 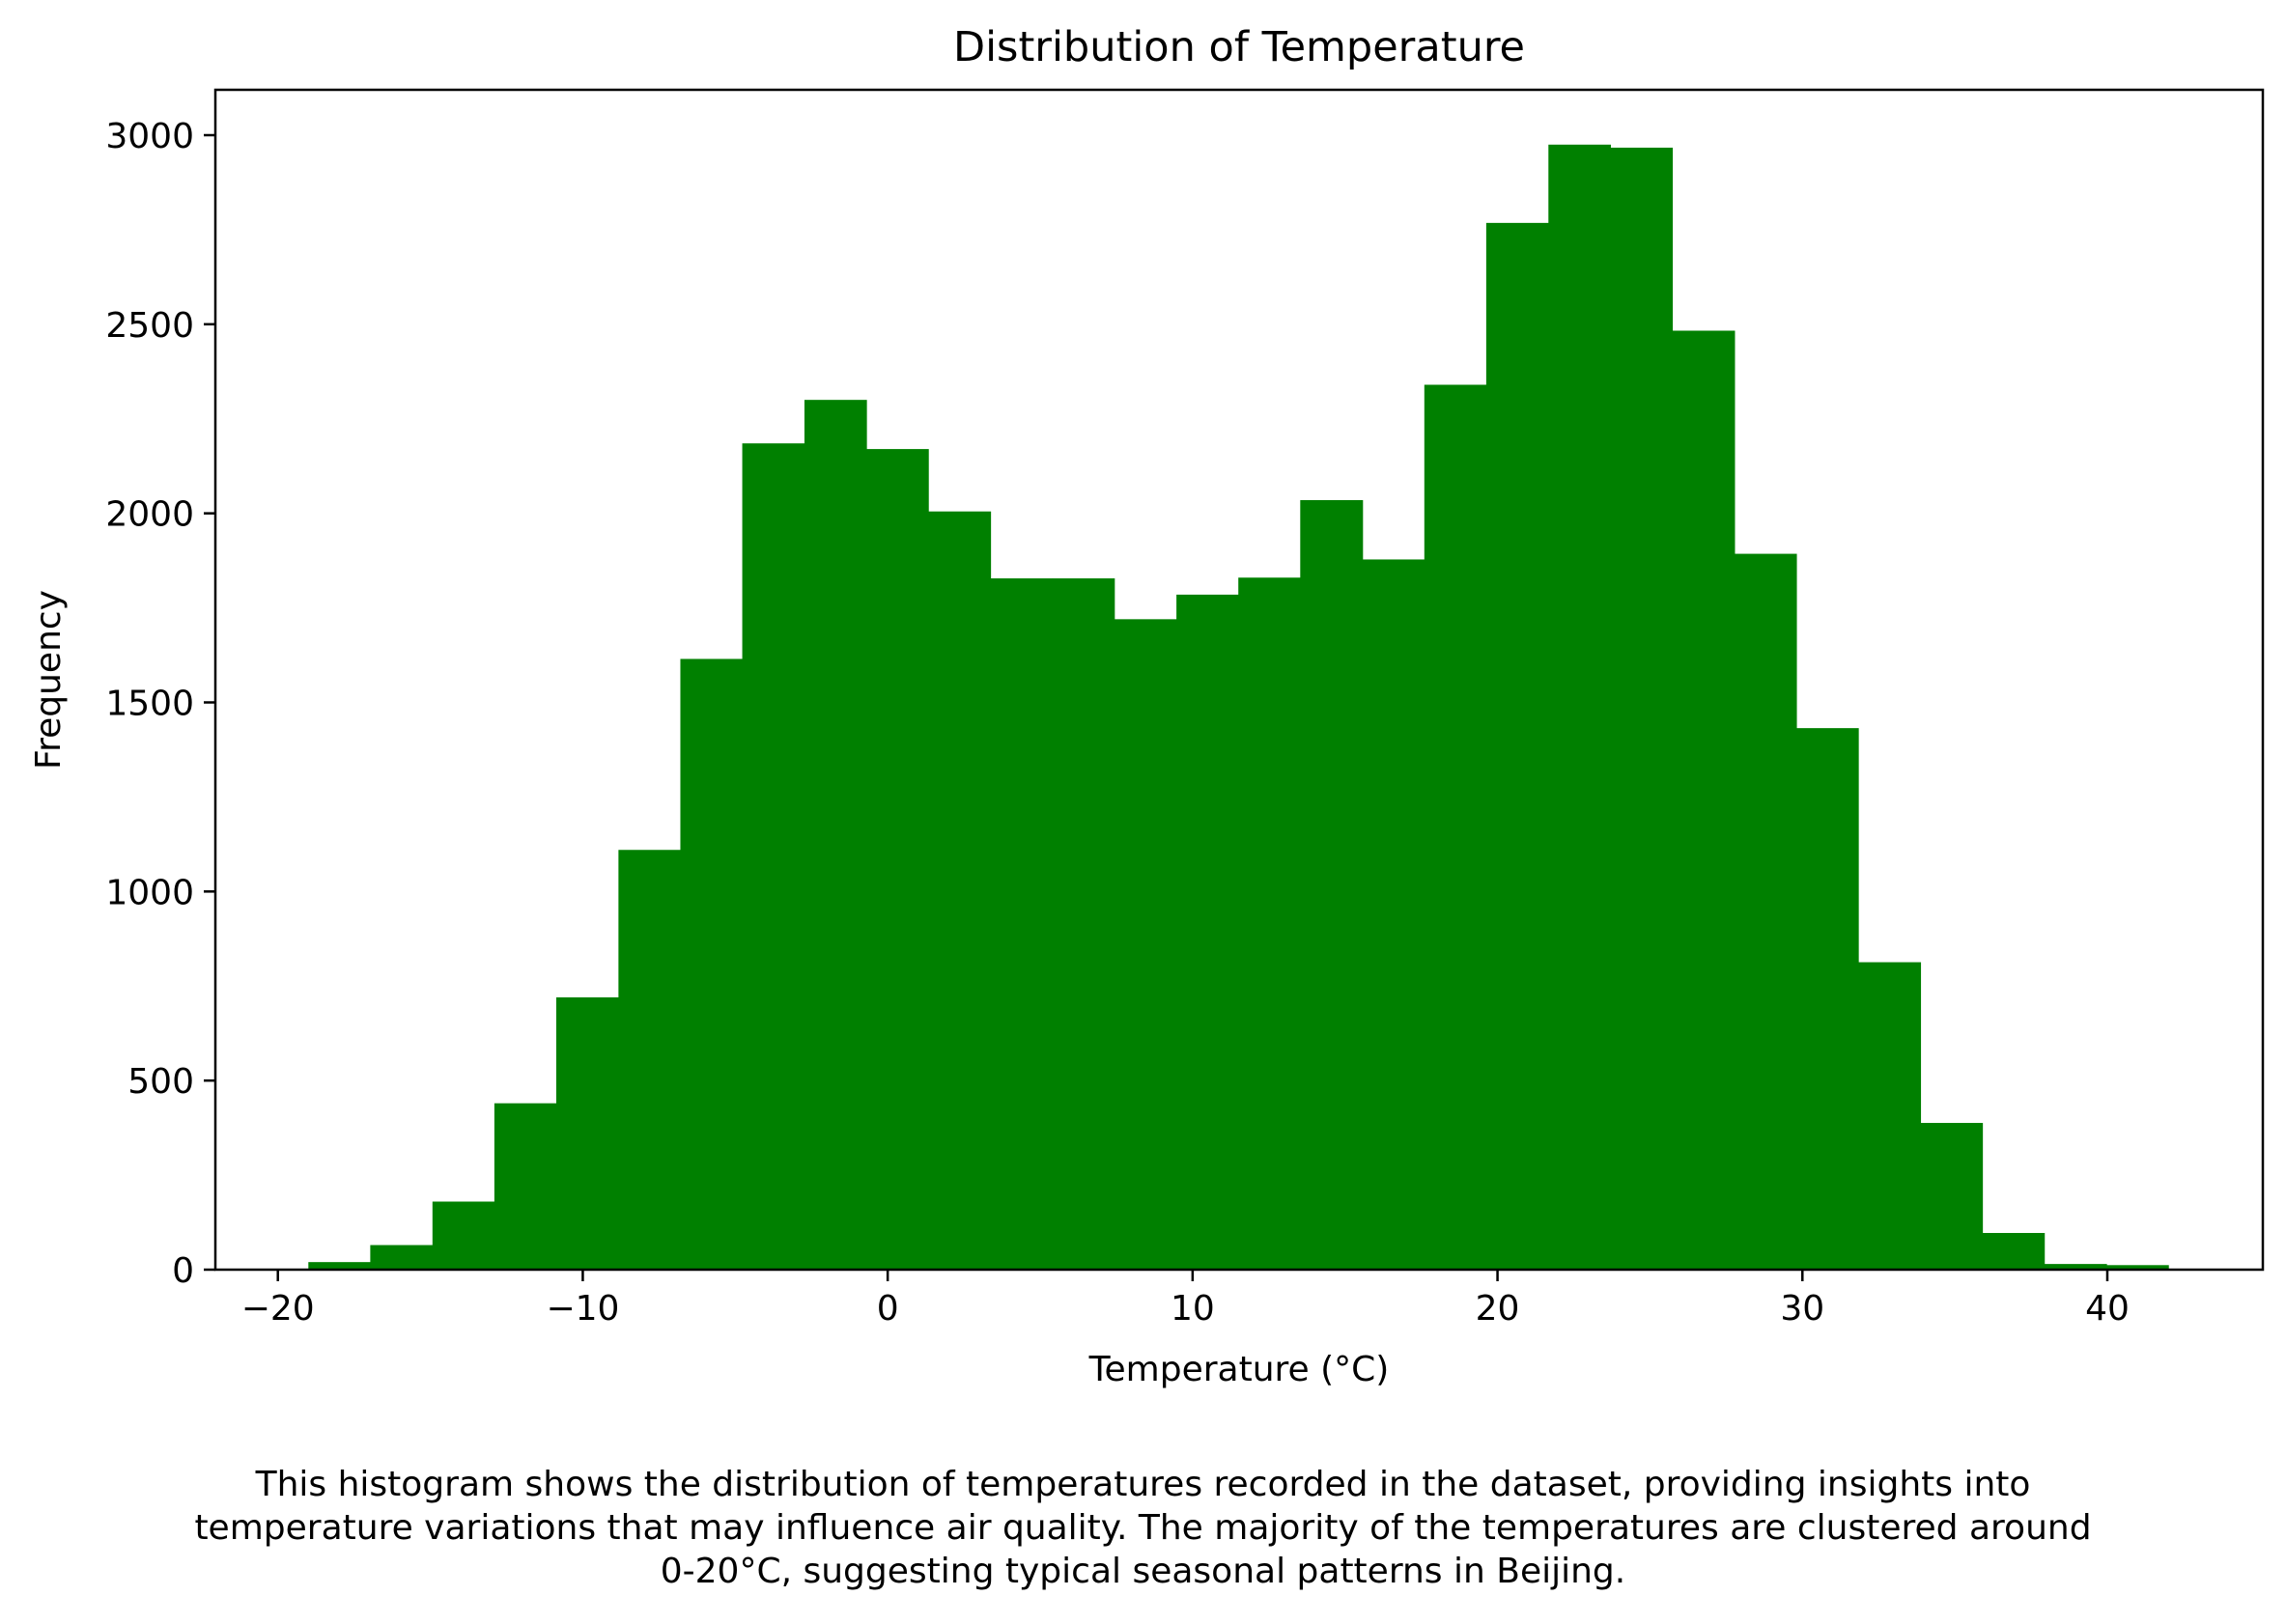 I want to click on y-tick-label: 500, so click(x=160, y=1082).